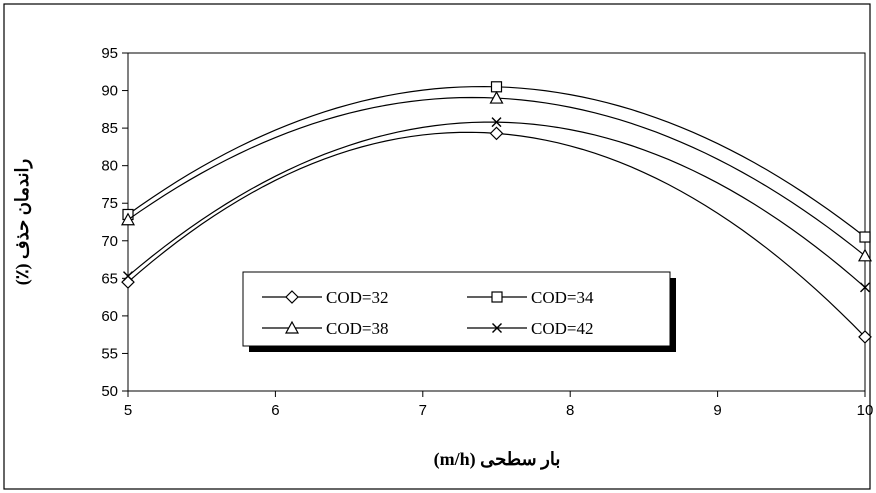 The width and height of the screenshot is (876, 493). What do you see at coordinates (109, 391) in the screenshot?
I see `y-tick-label: 50` at bounding box center [109, 391].